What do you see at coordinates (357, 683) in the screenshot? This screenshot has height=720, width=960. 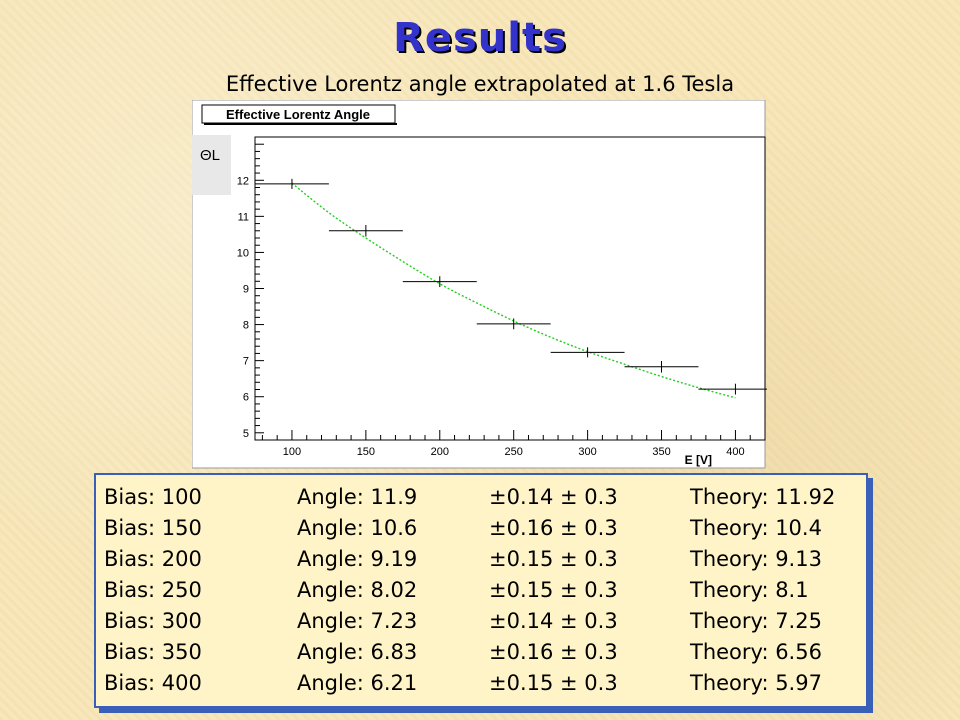 I see `angle-cell: Angle: 6.21` at bounding box center [357, 683].